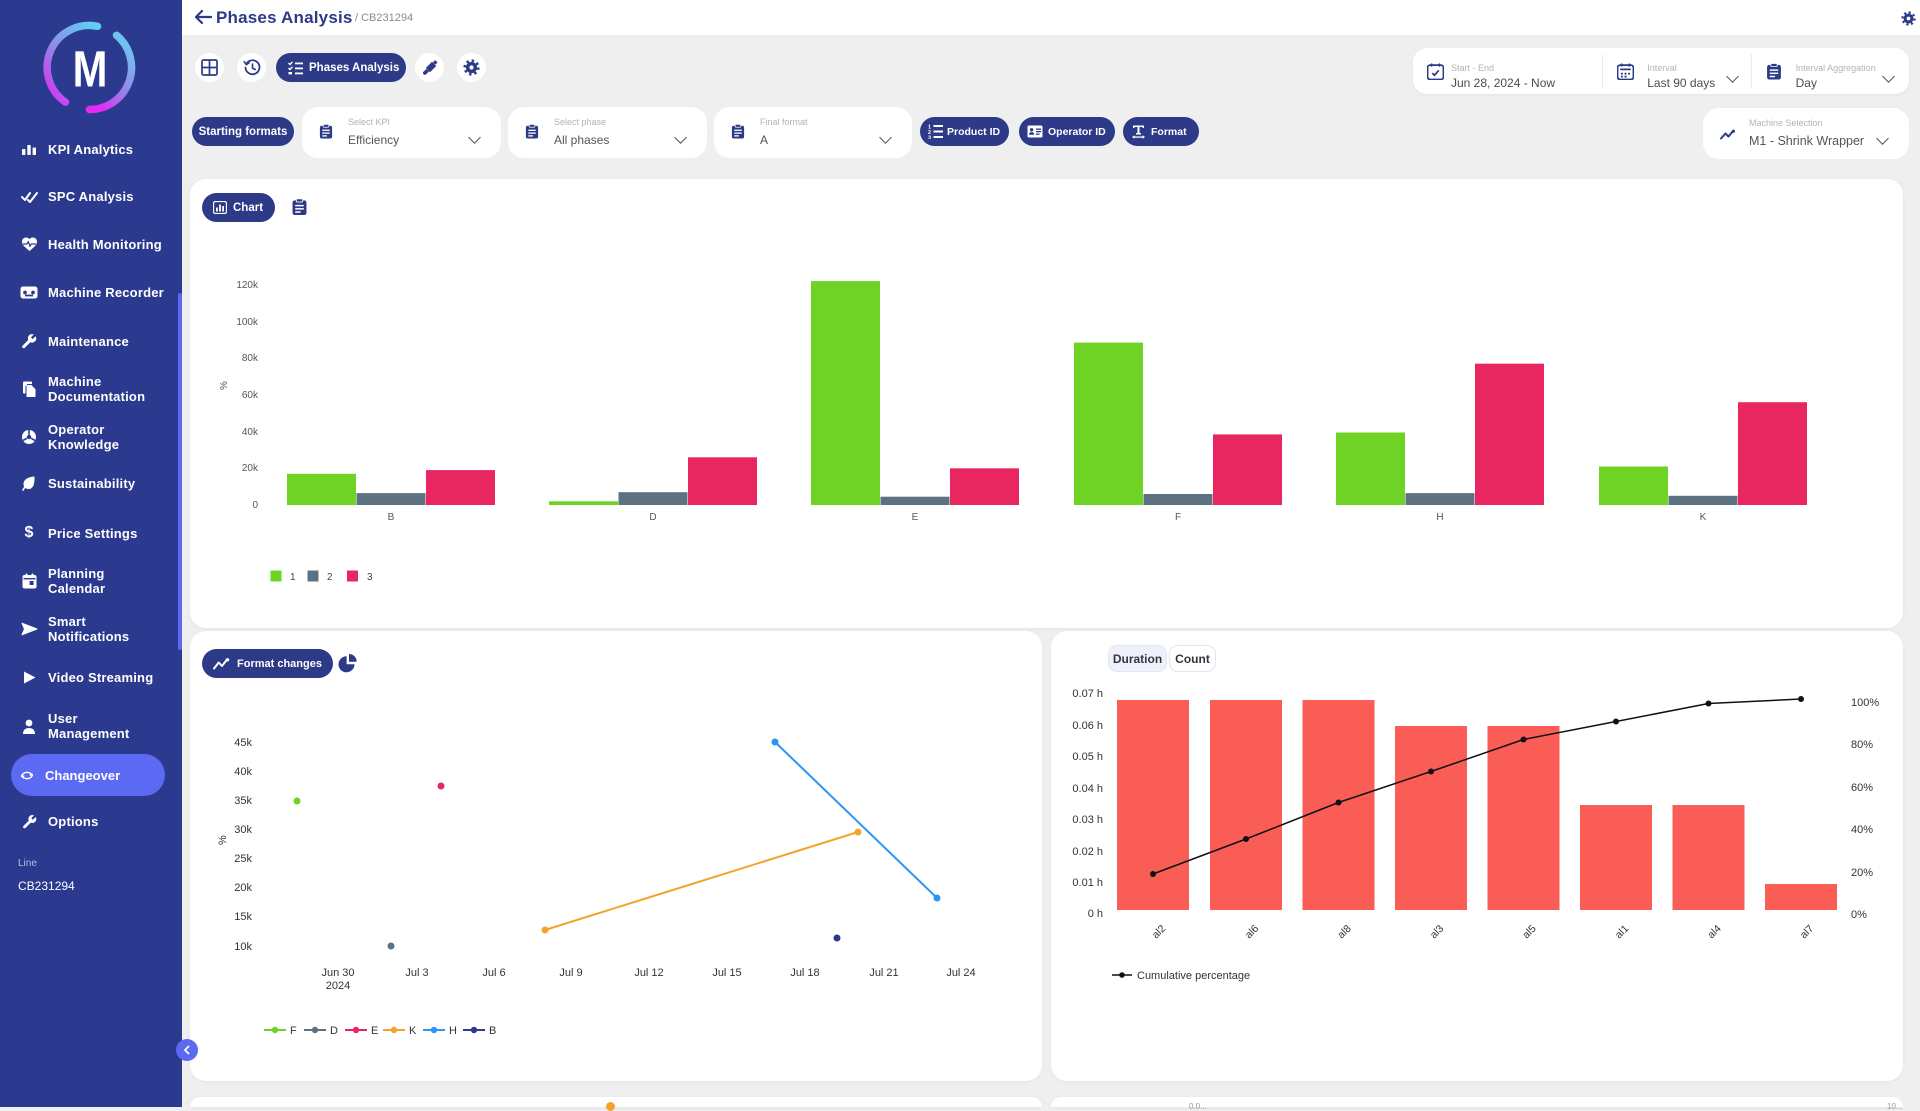  I want to click on svg-text: al8, so click(1344, 932).